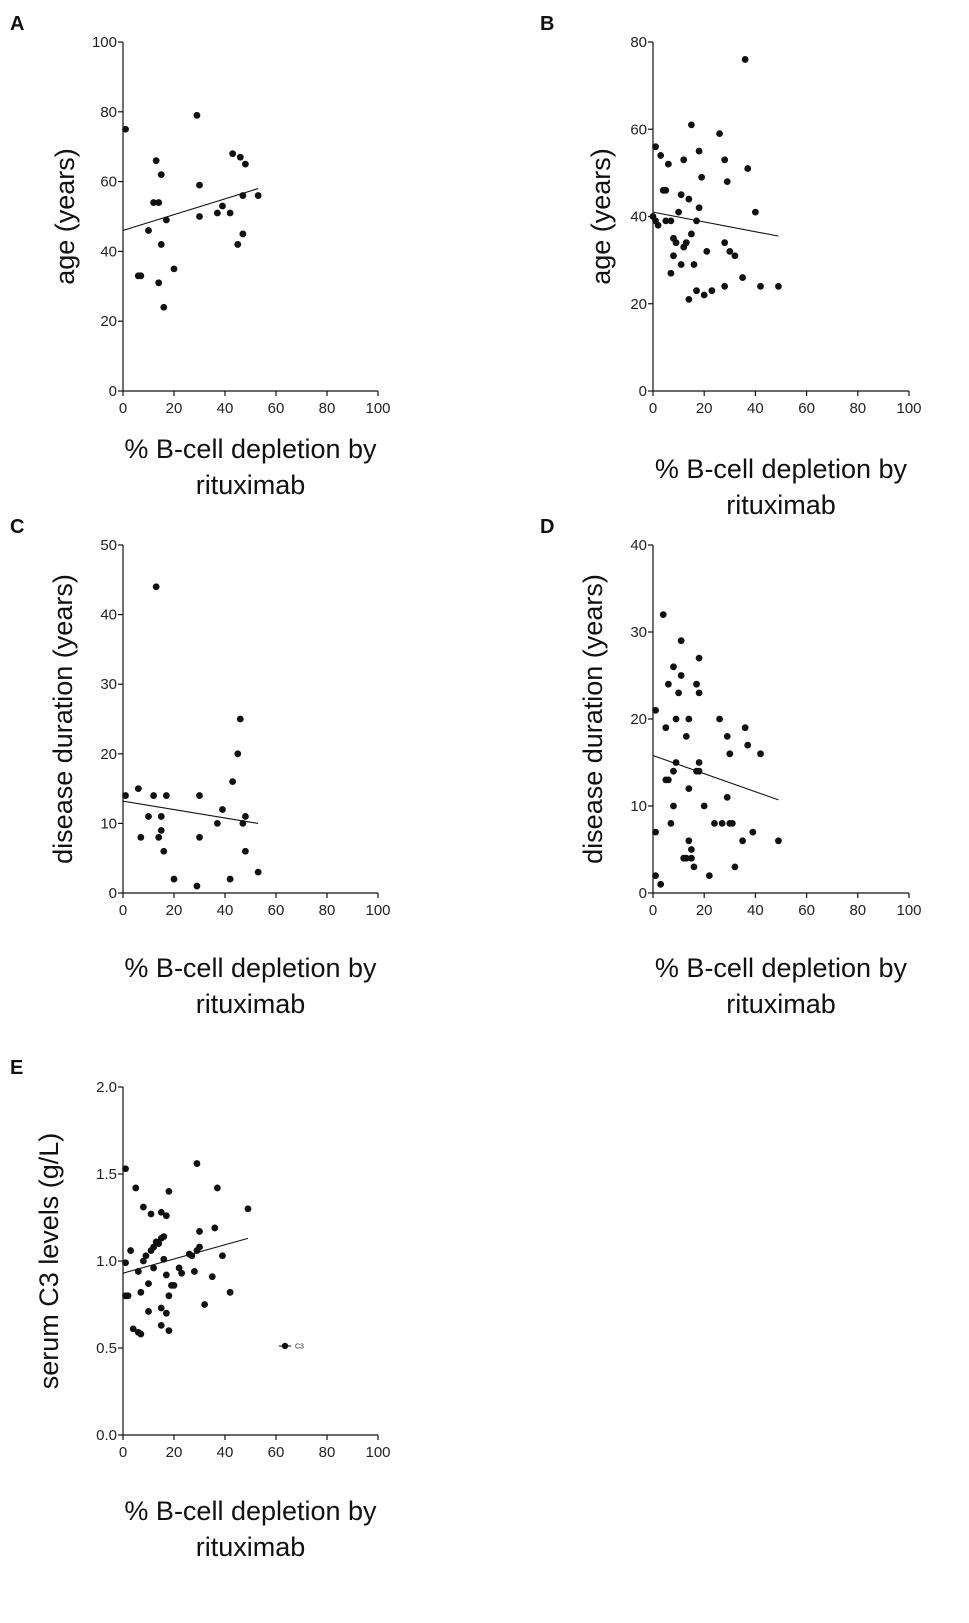 The width and height of the screenshot is (969, 1623). What do you see at coordinates (49, 1261) in the screenshot?
I see `y-axis-label: serum C3 levels (g/L)` at bounding box center [49, 1261].